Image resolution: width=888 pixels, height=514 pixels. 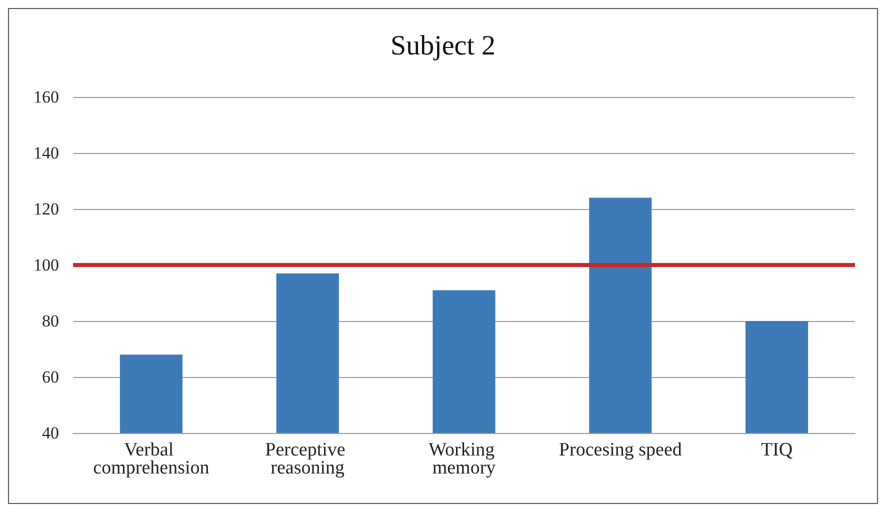 I want to click on x-tick-label: Verbal comprehension, so click(x=151, y=459).